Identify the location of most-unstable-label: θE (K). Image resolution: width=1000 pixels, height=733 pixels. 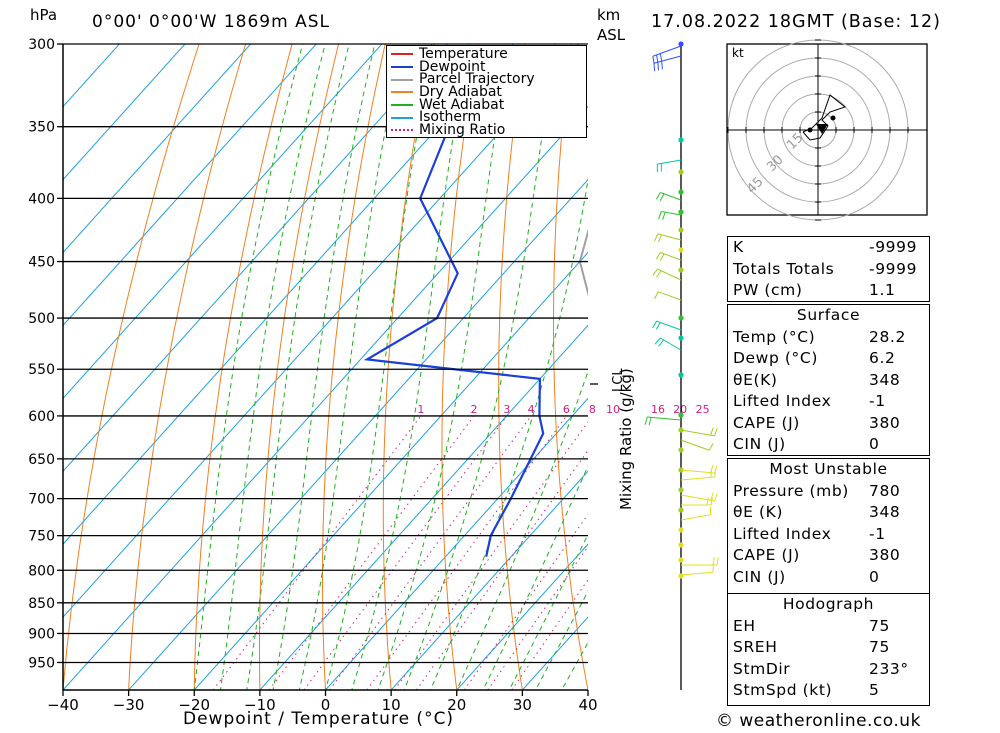
(758, 512).